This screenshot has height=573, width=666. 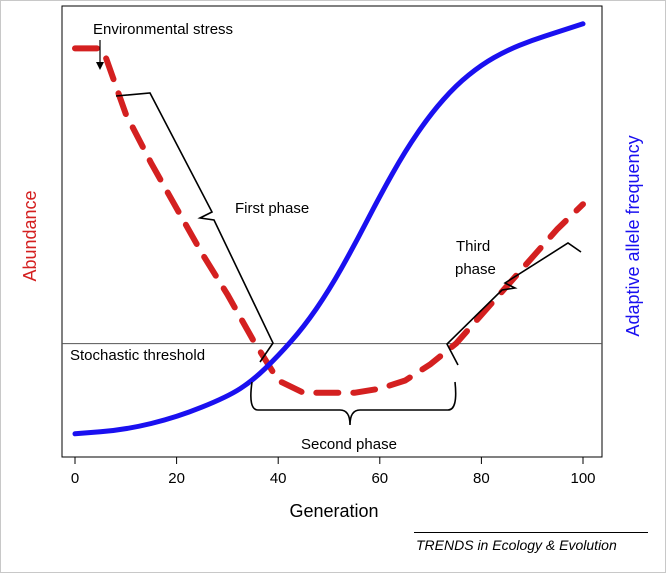 What do you see at coordinates (353, 403) in the screenshot?
I see `second-phase-brace` at bounding box center [353, 403].